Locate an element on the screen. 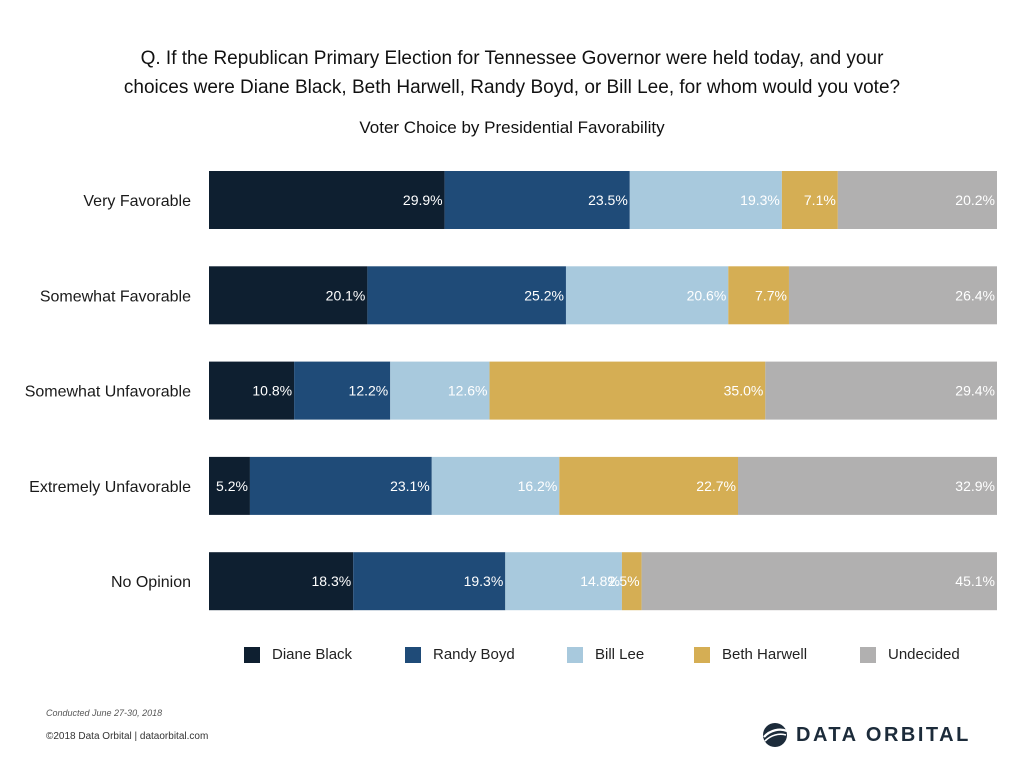  copyright-note: ©2018 Data Orbital | dataorbital.com is located at coordinates (127, 736).